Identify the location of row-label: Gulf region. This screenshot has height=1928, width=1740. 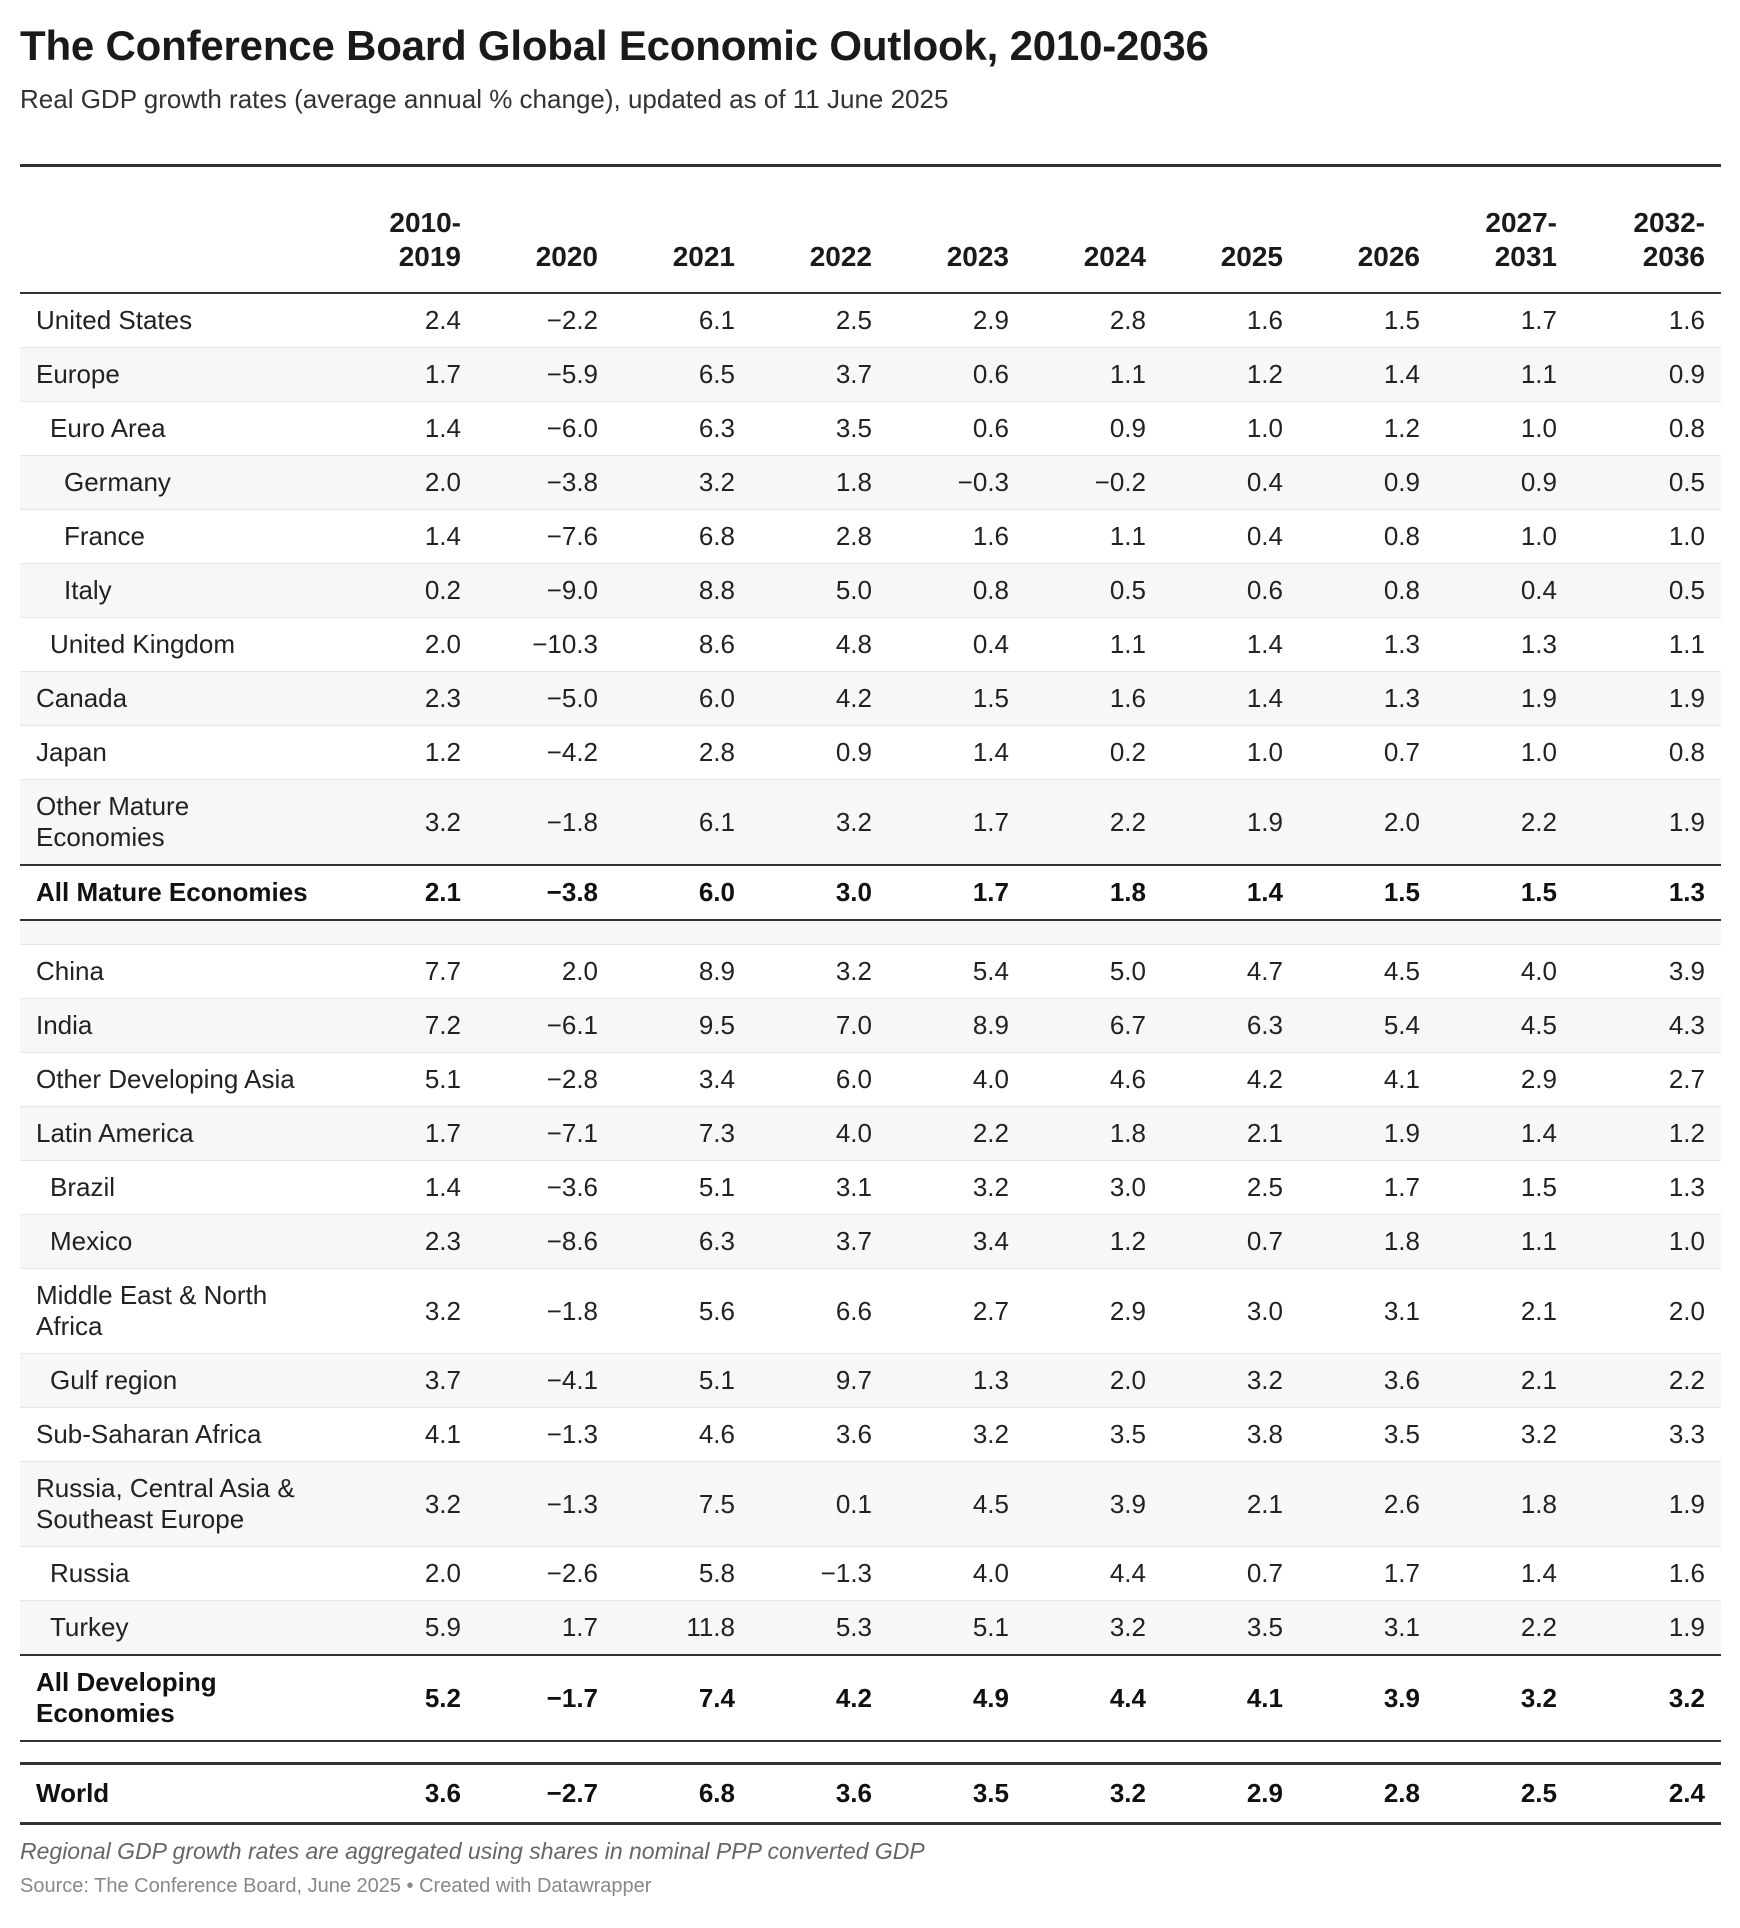
(180, 1380).